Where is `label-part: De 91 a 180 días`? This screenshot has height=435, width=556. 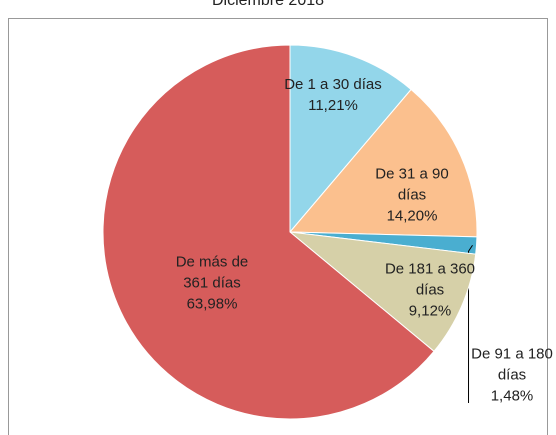
label-part: De 91 a 180 días is located at coordinates (512, 364).